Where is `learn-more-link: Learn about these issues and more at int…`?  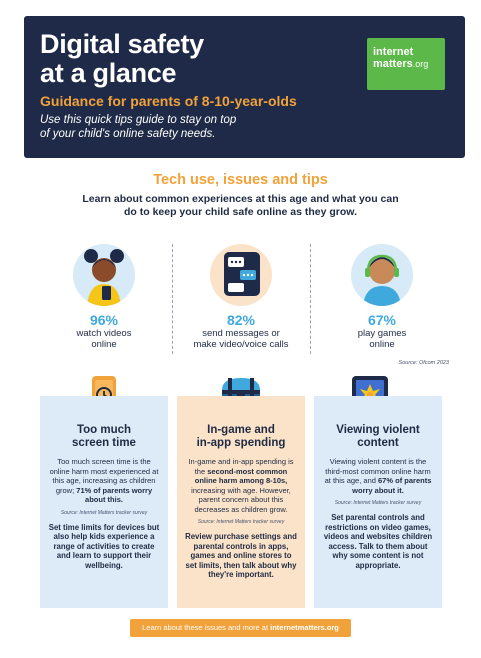
learn-more-link: Learn about these issues and more at int… is located at coordinates (240, 628).